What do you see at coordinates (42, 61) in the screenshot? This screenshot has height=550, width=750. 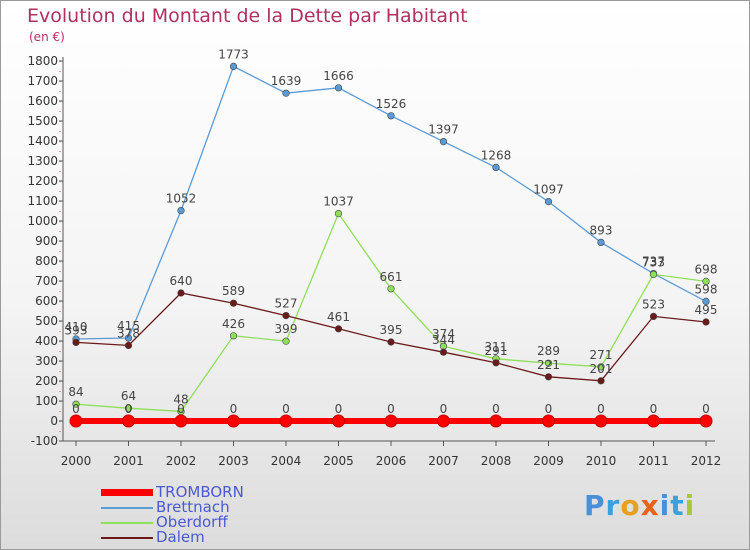 I see `y-tick-label: 1800` at bounding box center [42, 61].